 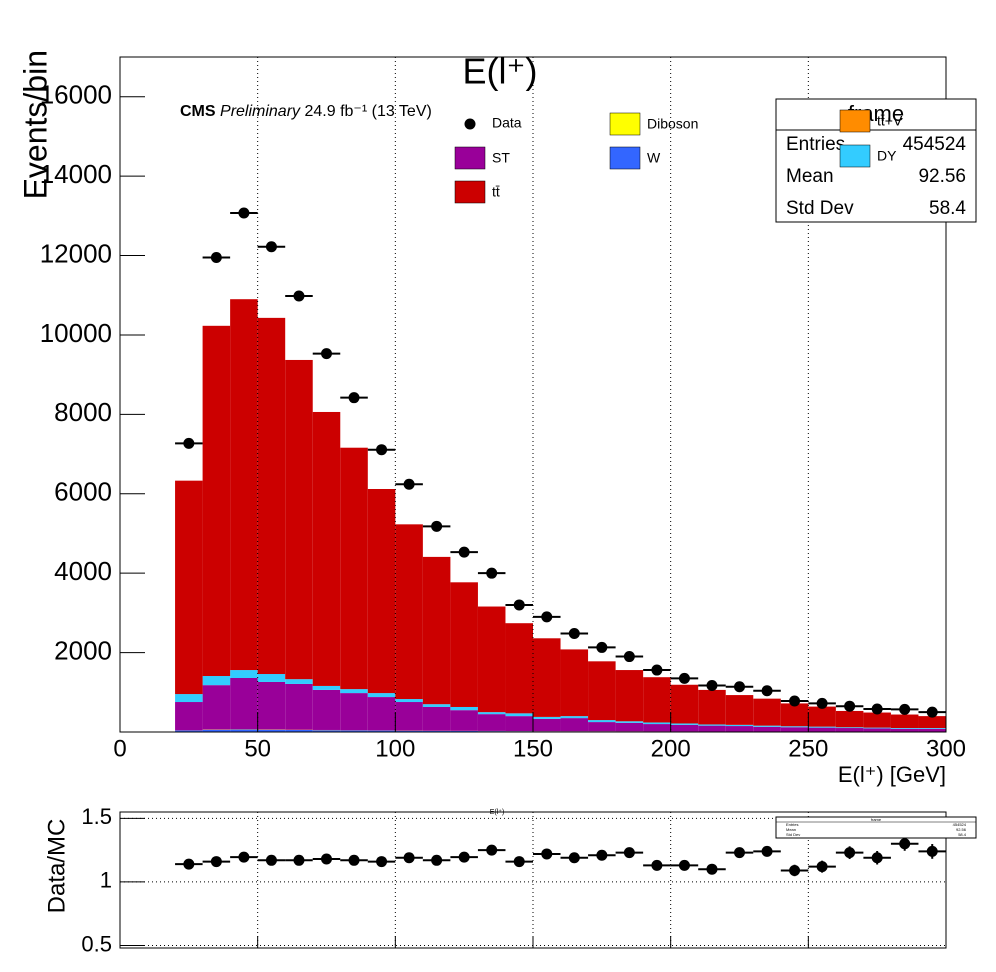 What do you see at coordinates (961, 829) in the screenshot?
I see `stats-value: 92.56` at bounding box center [961, 829].